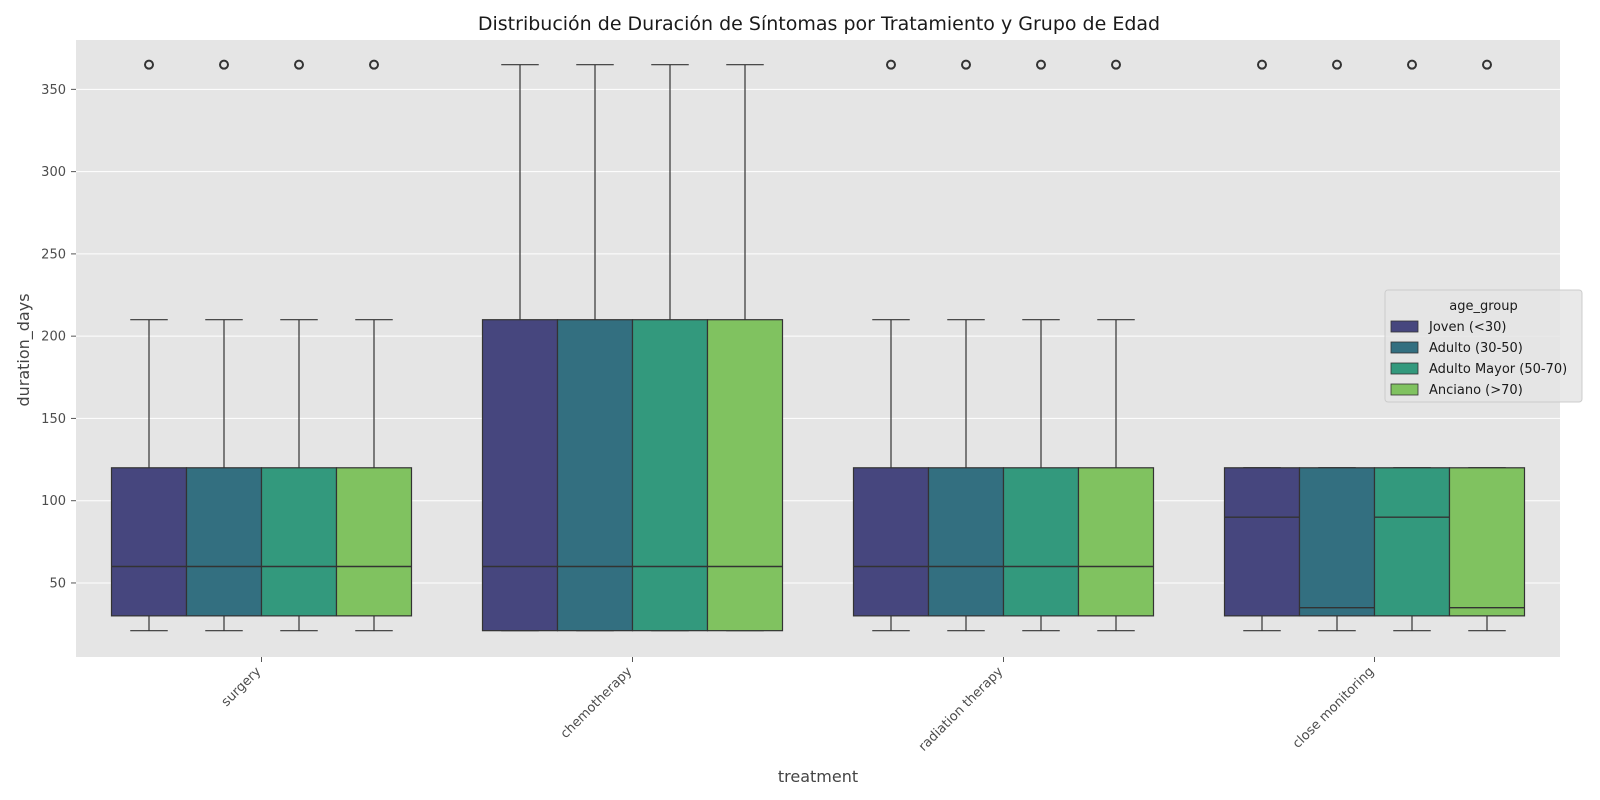 The height and width of the screenshot is (800, 1600). I want to click on legend-label: Joven (<30), so click(1467, 327).